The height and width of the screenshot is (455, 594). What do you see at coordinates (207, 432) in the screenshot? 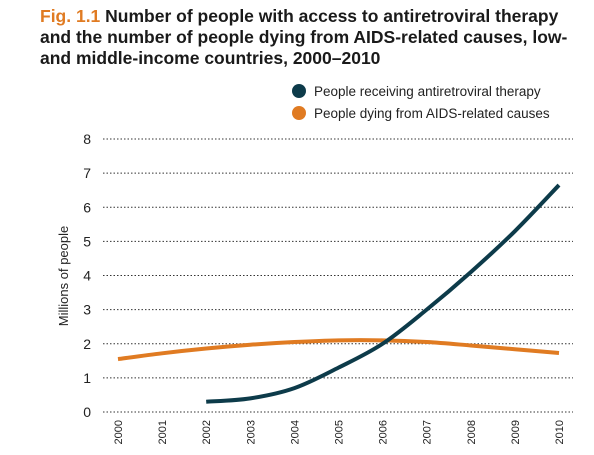
I see `x-tick-label: 2002` at bounding box center [207, 432].